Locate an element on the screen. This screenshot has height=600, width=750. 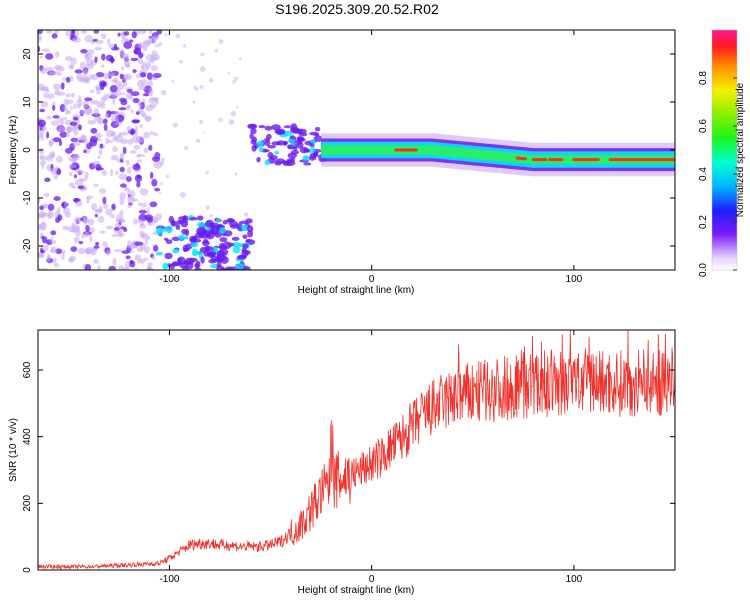
y-tick-label: 600 is located at coordinates (27, 369).